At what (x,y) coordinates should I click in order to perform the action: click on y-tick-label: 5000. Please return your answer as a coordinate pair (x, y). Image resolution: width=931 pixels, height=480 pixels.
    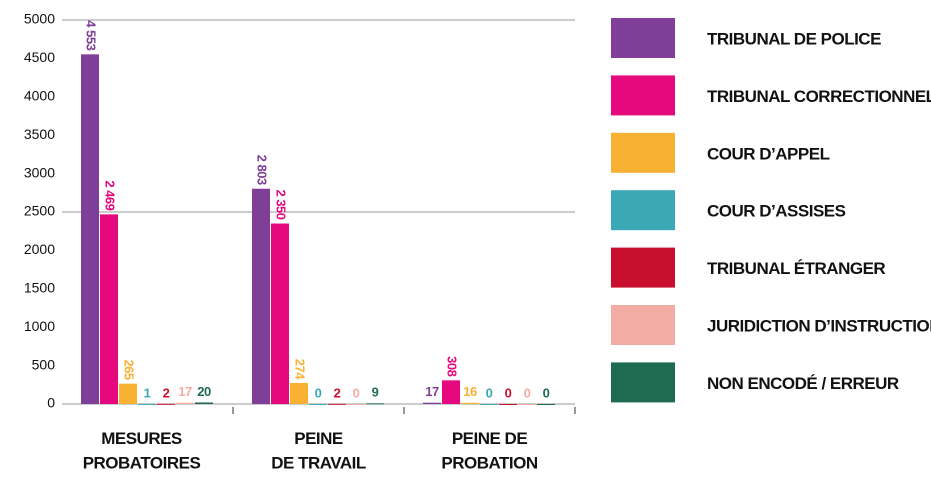
    Looking at the image, I should click on (39, 19).